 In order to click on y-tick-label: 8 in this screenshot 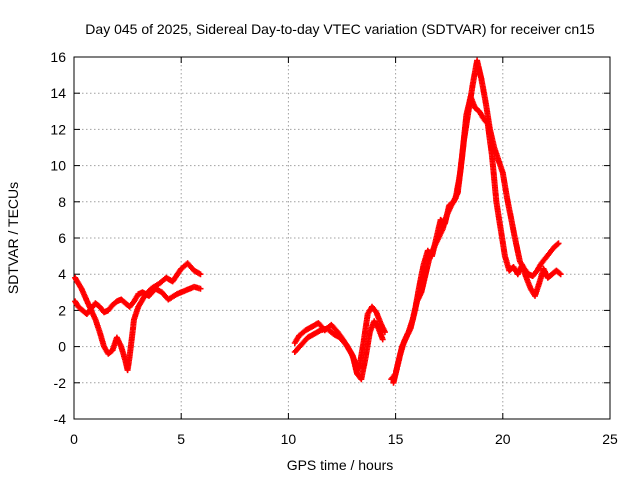, I will do `click(62, 202)`.